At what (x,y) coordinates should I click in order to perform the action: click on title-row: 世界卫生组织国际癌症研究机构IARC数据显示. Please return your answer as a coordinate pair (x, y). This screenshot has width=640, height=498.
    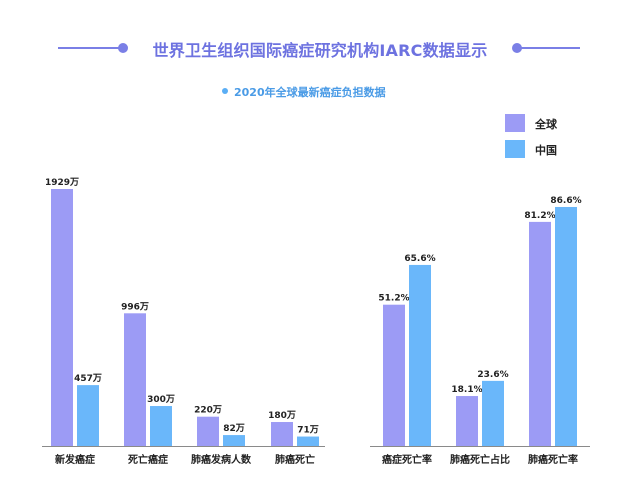
    Looking at the image, I should click on (320, 49).